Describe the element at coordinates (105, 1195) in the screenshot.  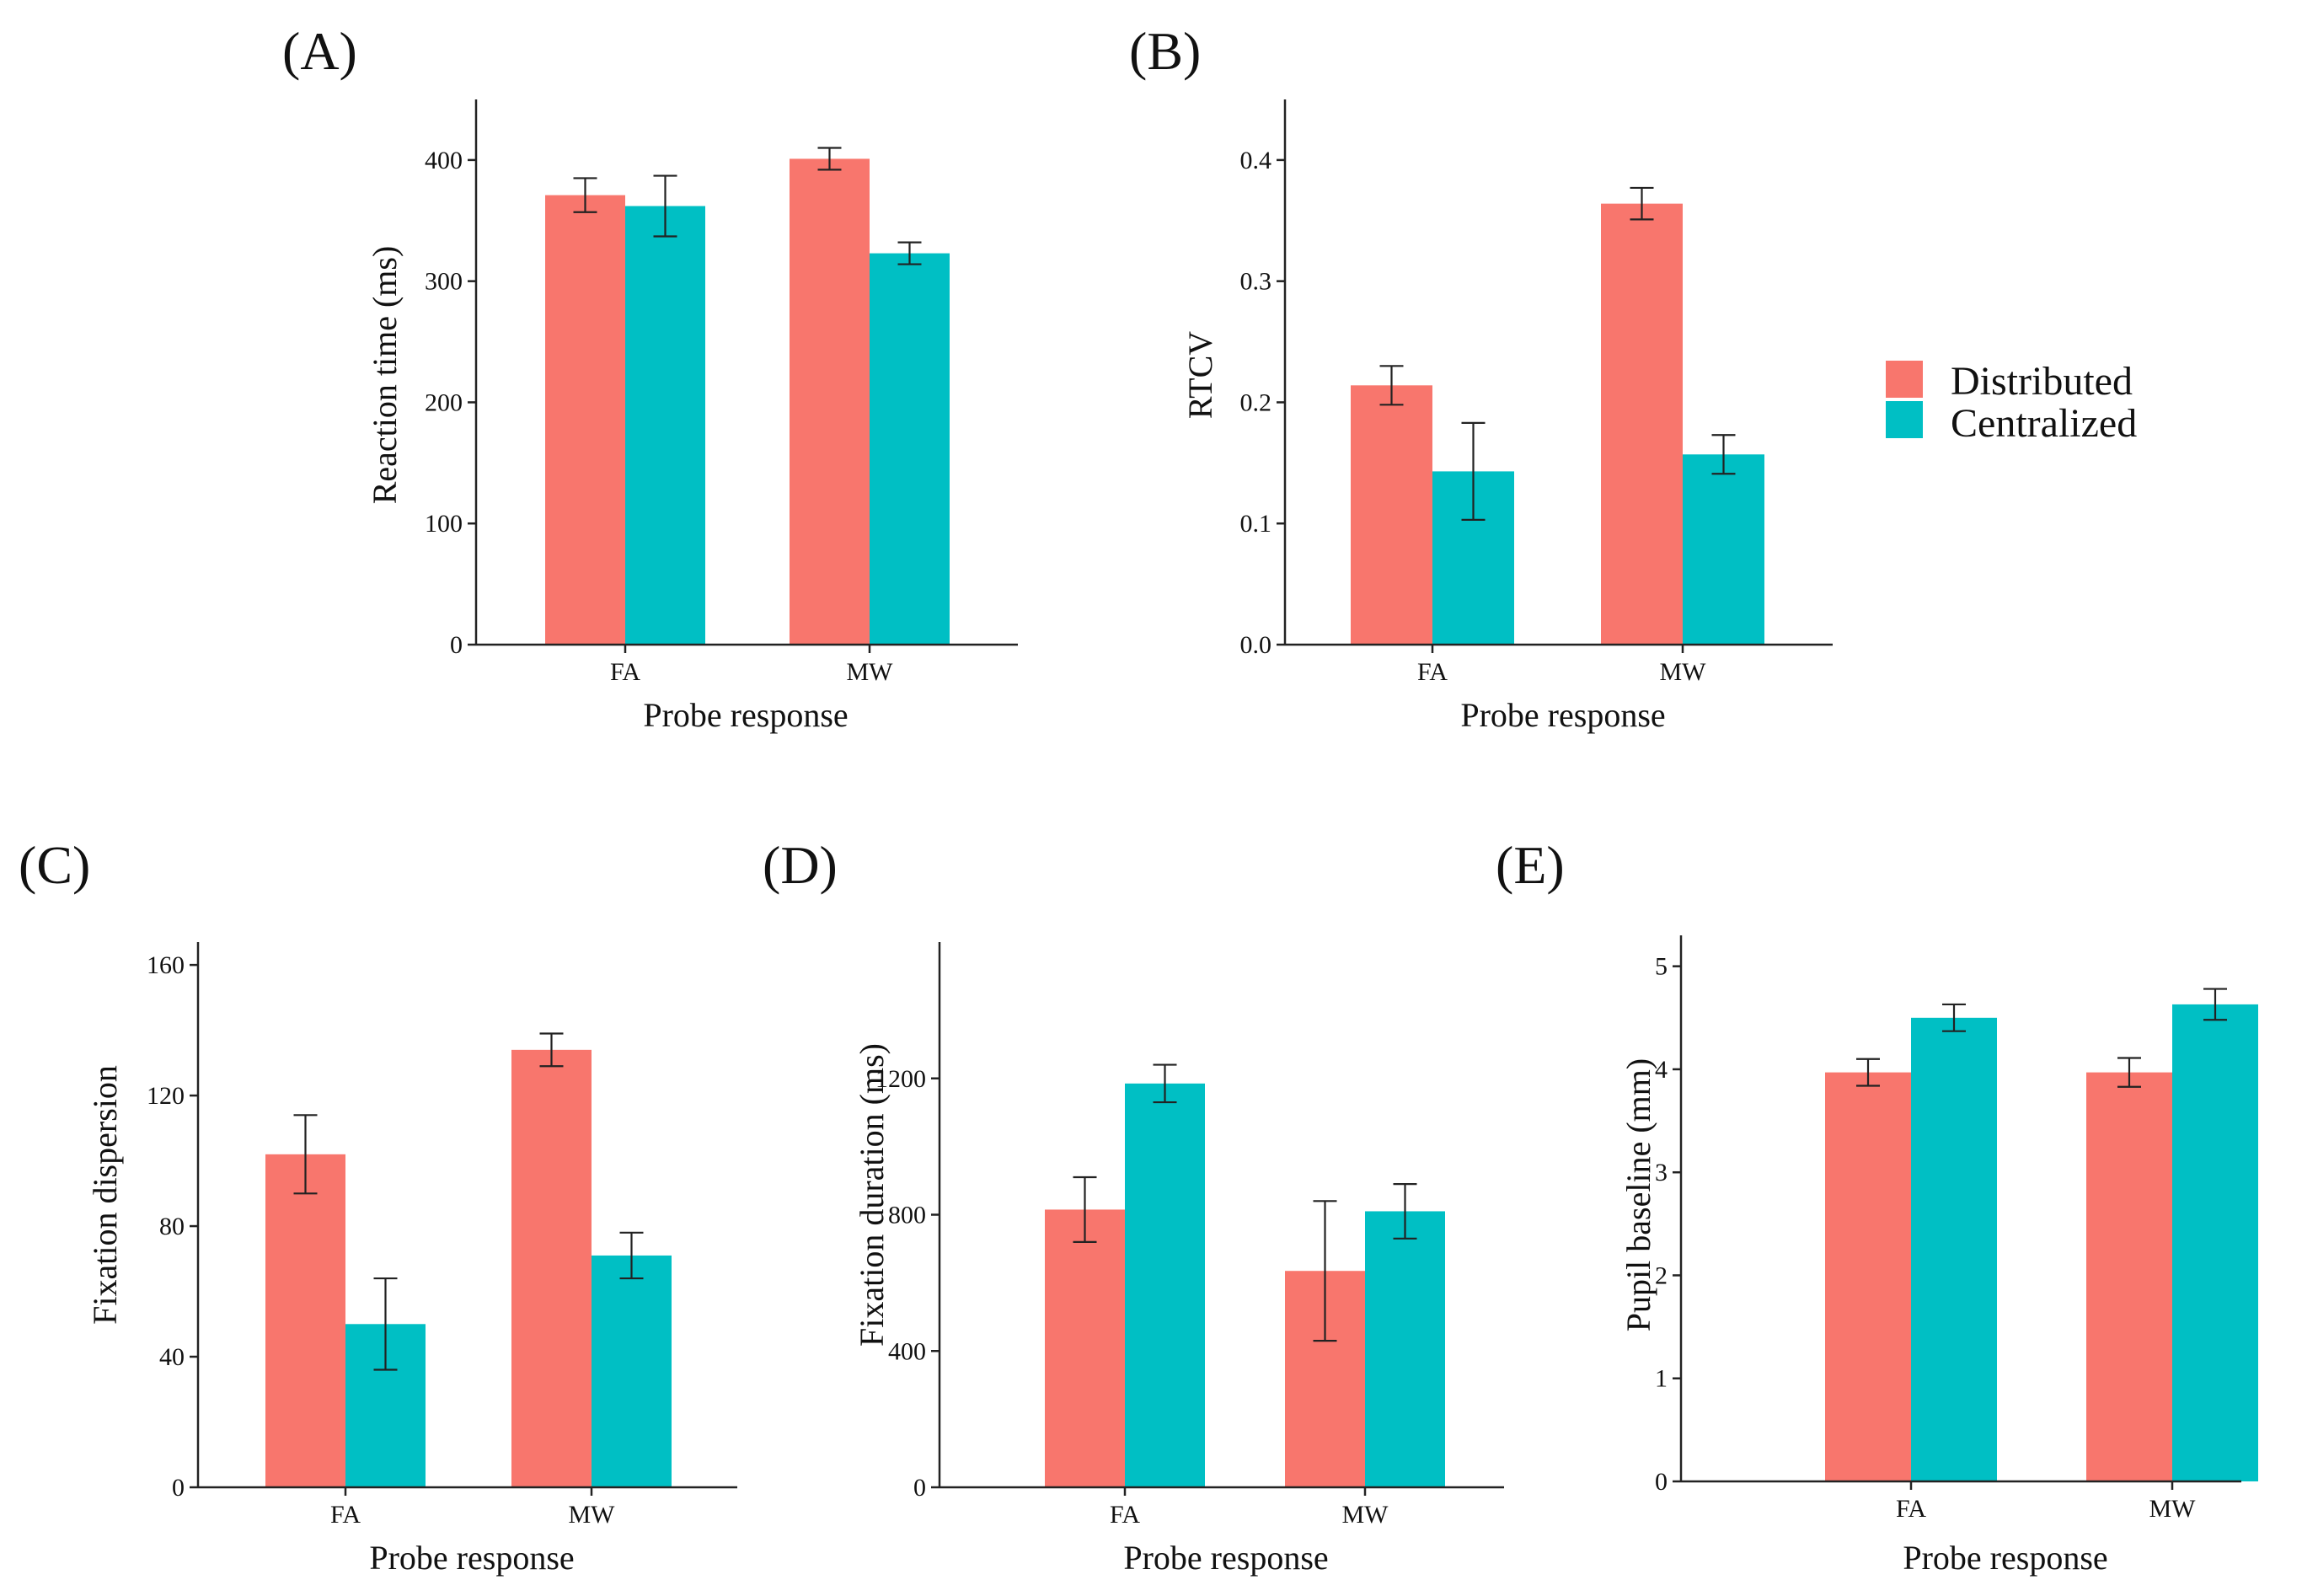
I see `panel-c-y-axis-title: Fixation dispersion` at that location.